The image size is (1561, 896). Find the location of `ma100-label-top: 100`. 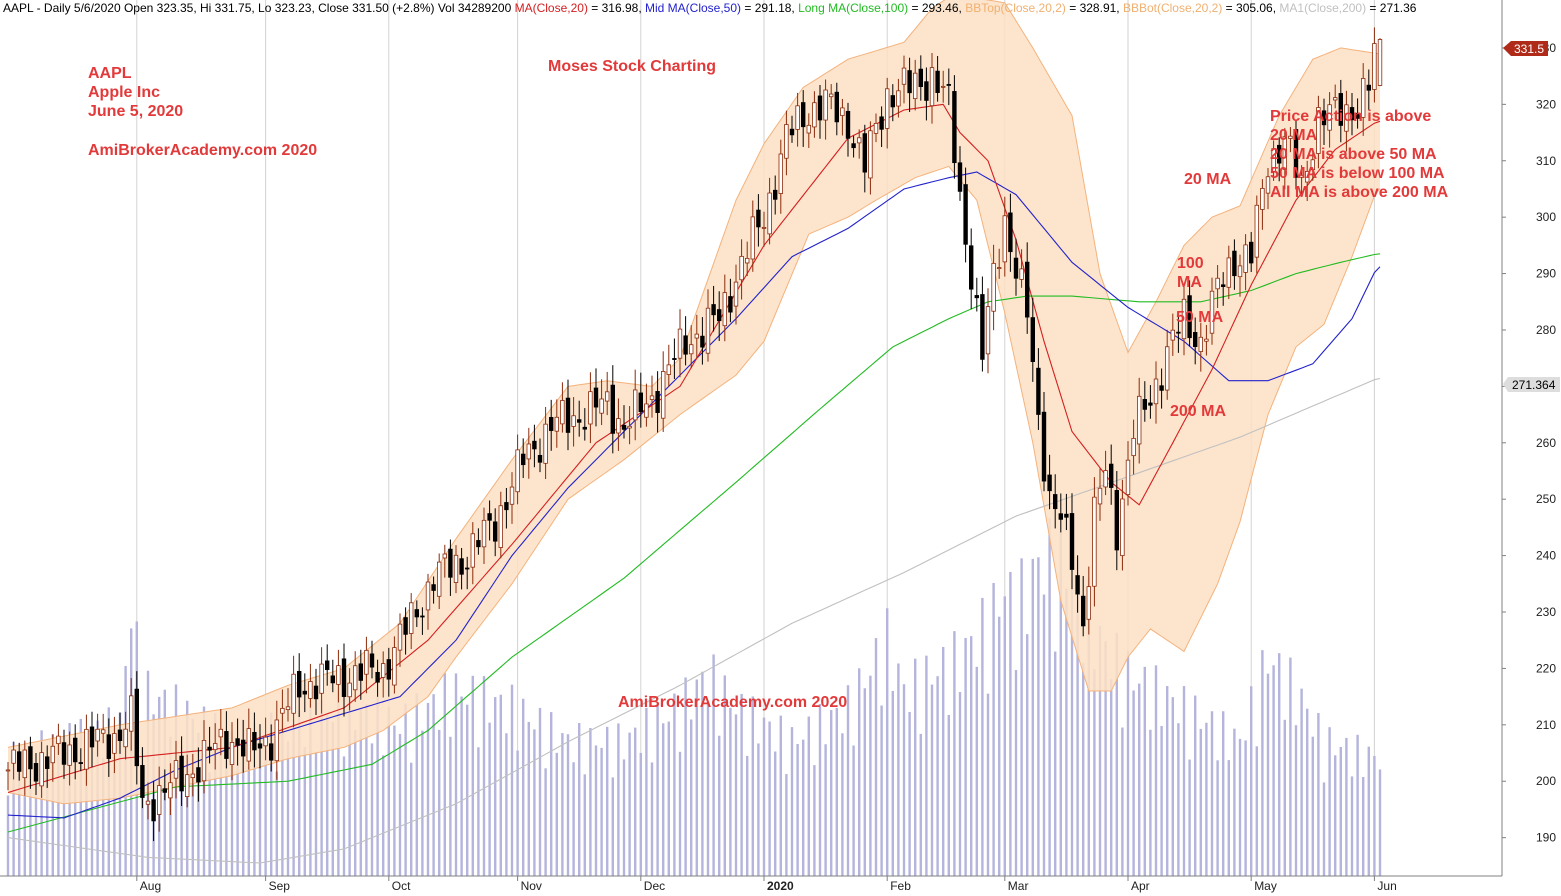

ma100-label-top: 100 is located at coordinates (1190, 263).